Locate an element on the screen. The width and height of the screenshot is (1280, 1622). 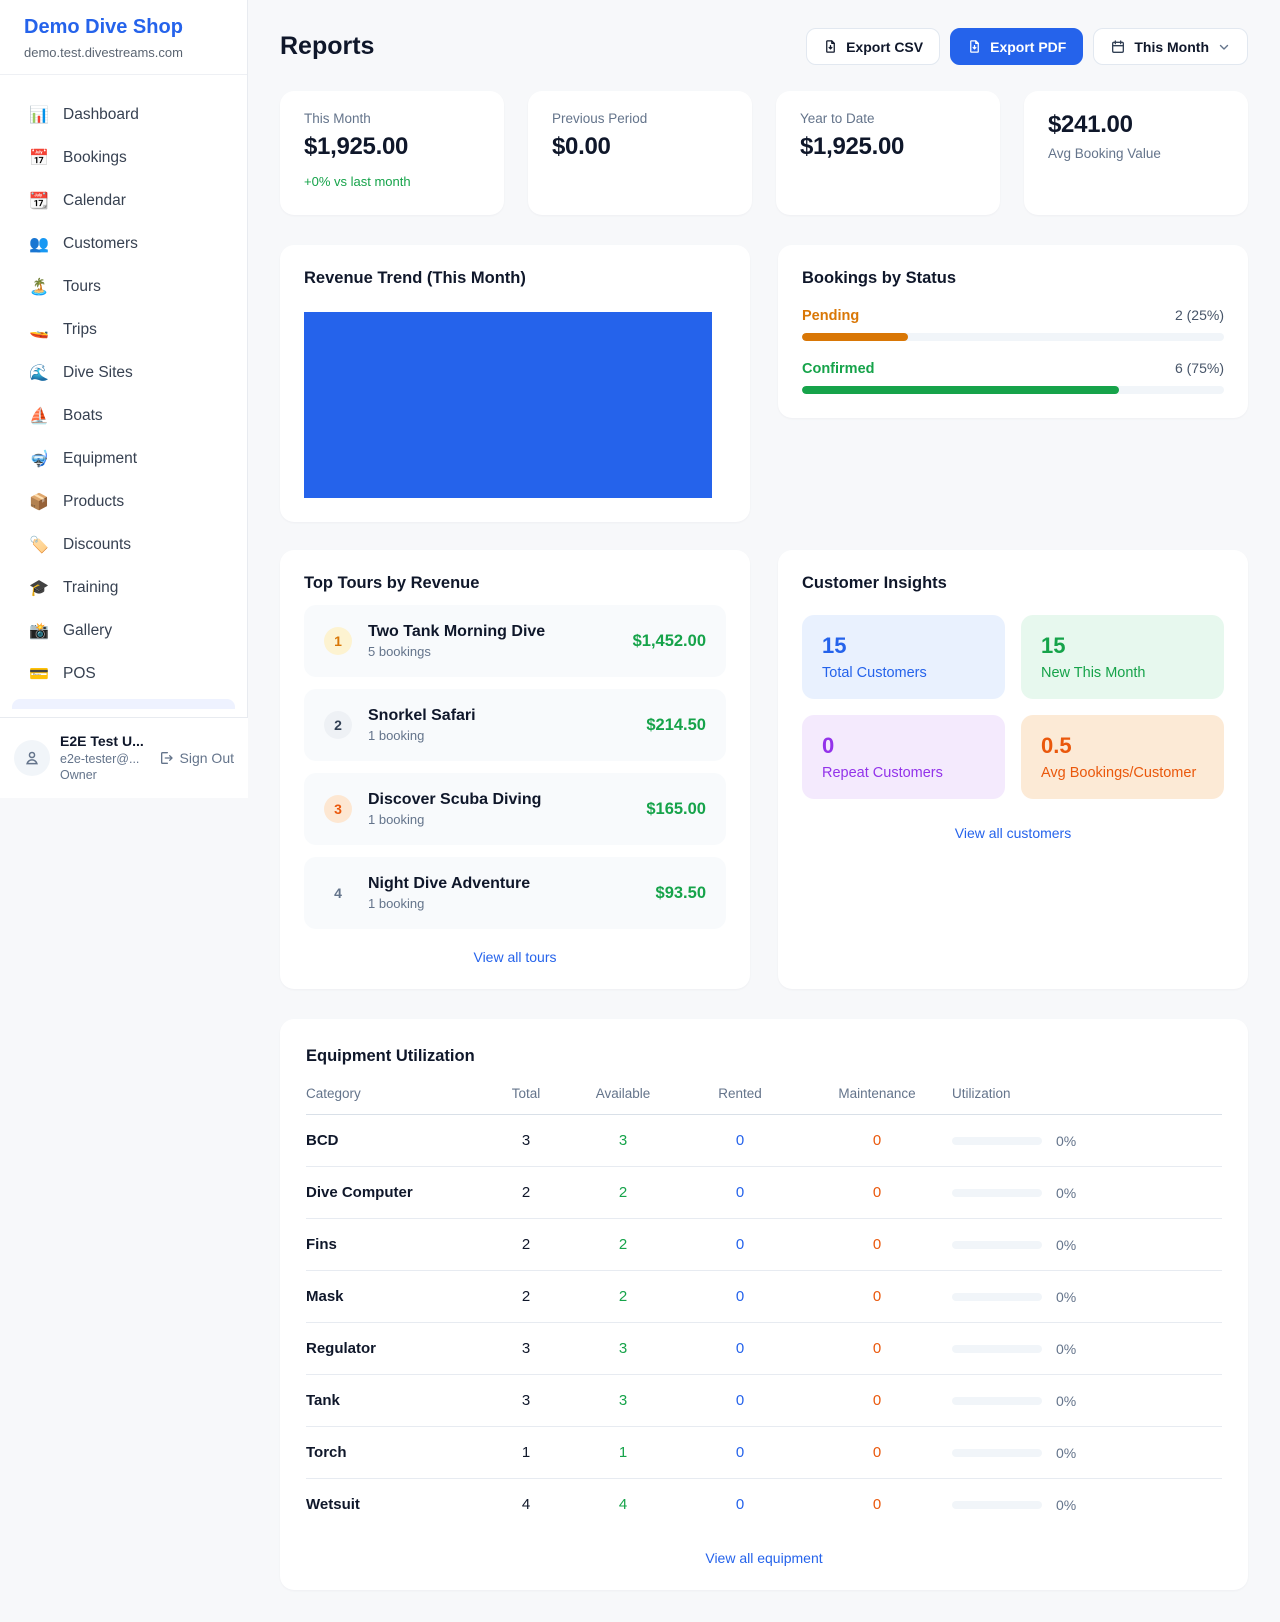
sidebar-item: 📦 Products is located at coordinates (123, 501).